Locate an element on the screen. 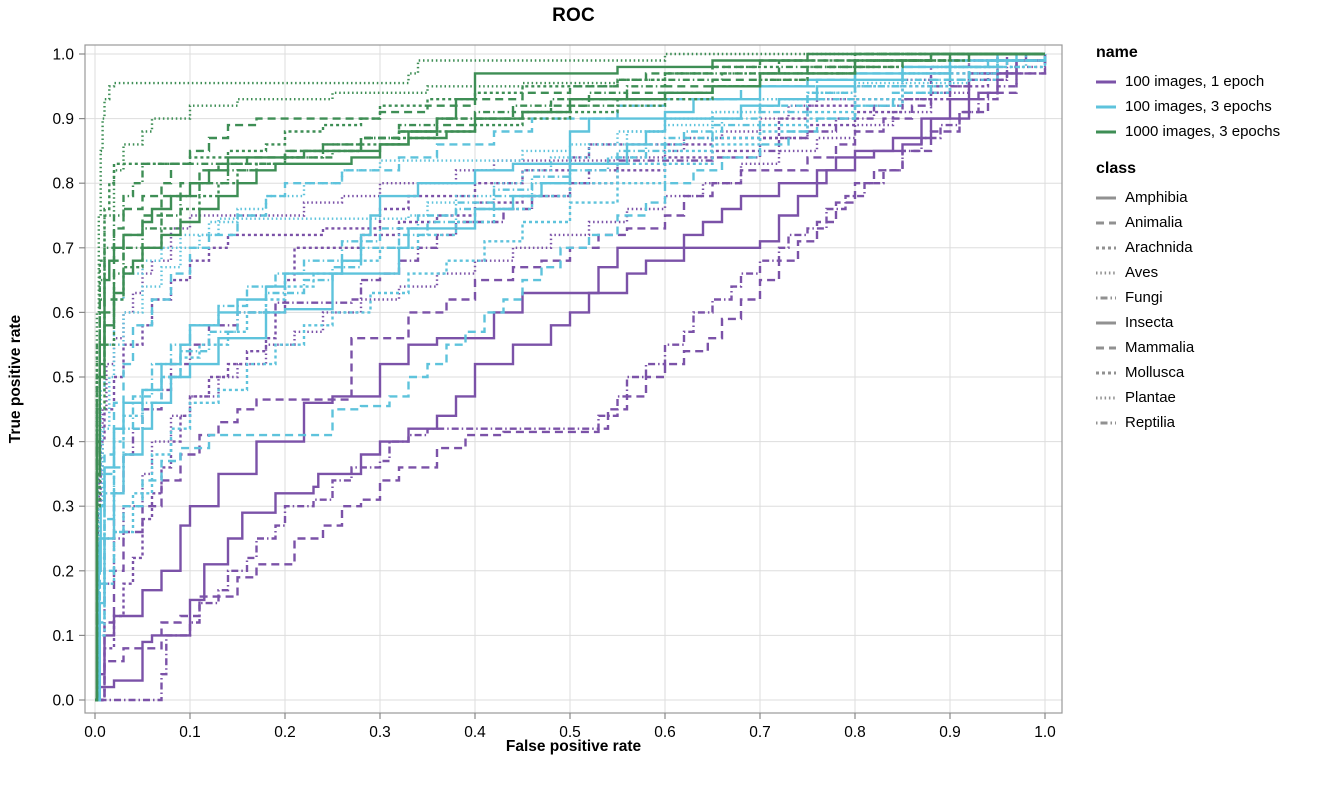  y-axis-title: True positive rate is located at coordinates (15, 379).